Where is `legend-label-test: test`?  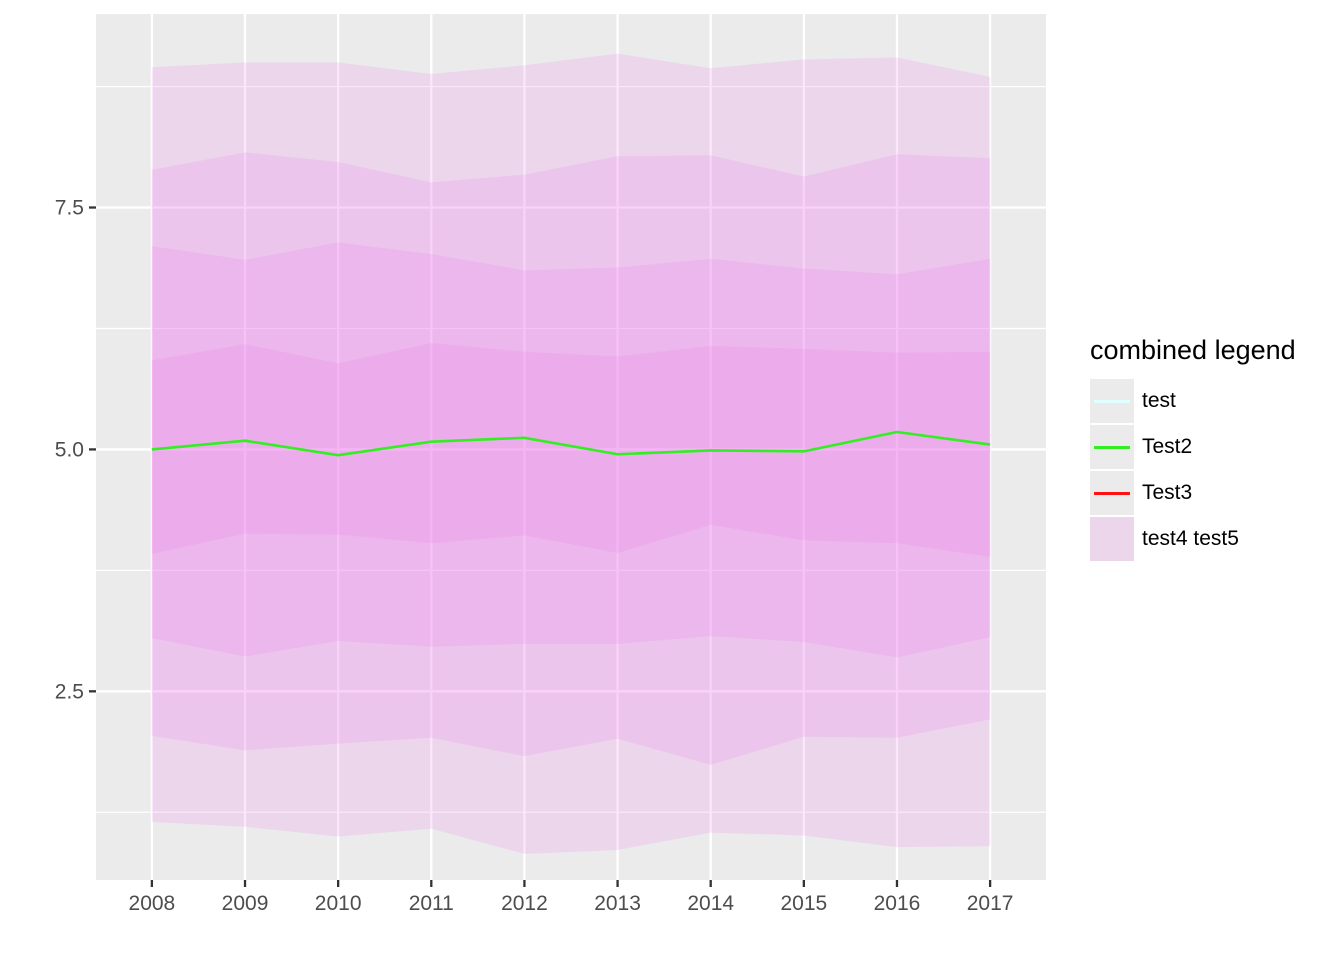
legend-label-test: test is located at coordinates (1159, 400).